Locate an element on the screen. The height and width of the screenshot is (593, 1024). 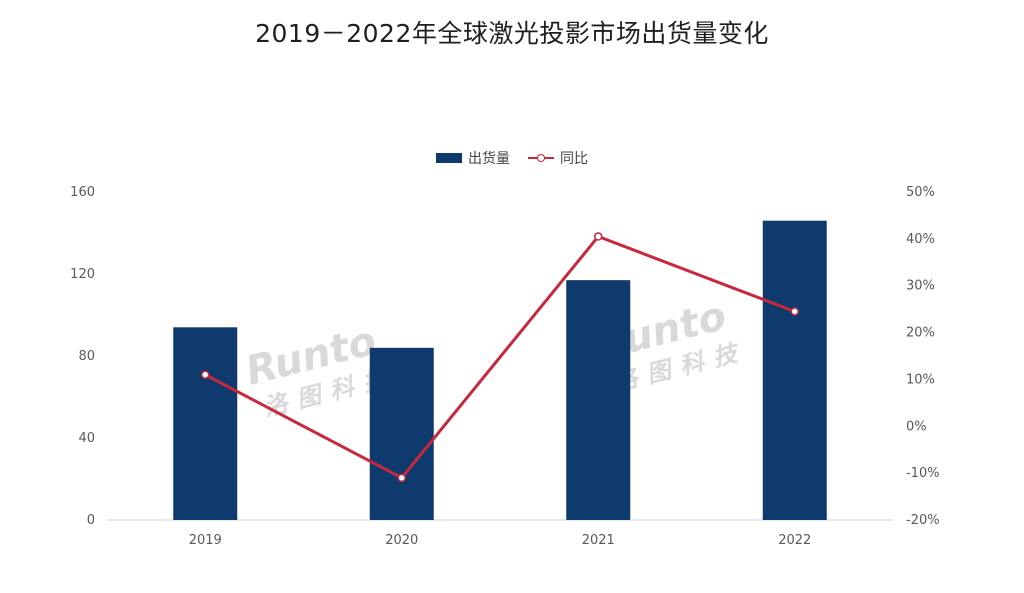
y-left-tick-label: 80 is located at coordinates (86, 356).